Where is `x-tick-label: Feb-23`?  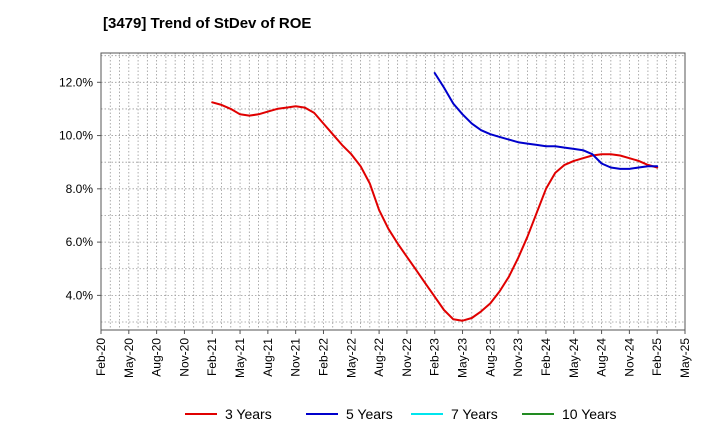
x-tick-label: Feb-23 is located at coordinates (435, 357).